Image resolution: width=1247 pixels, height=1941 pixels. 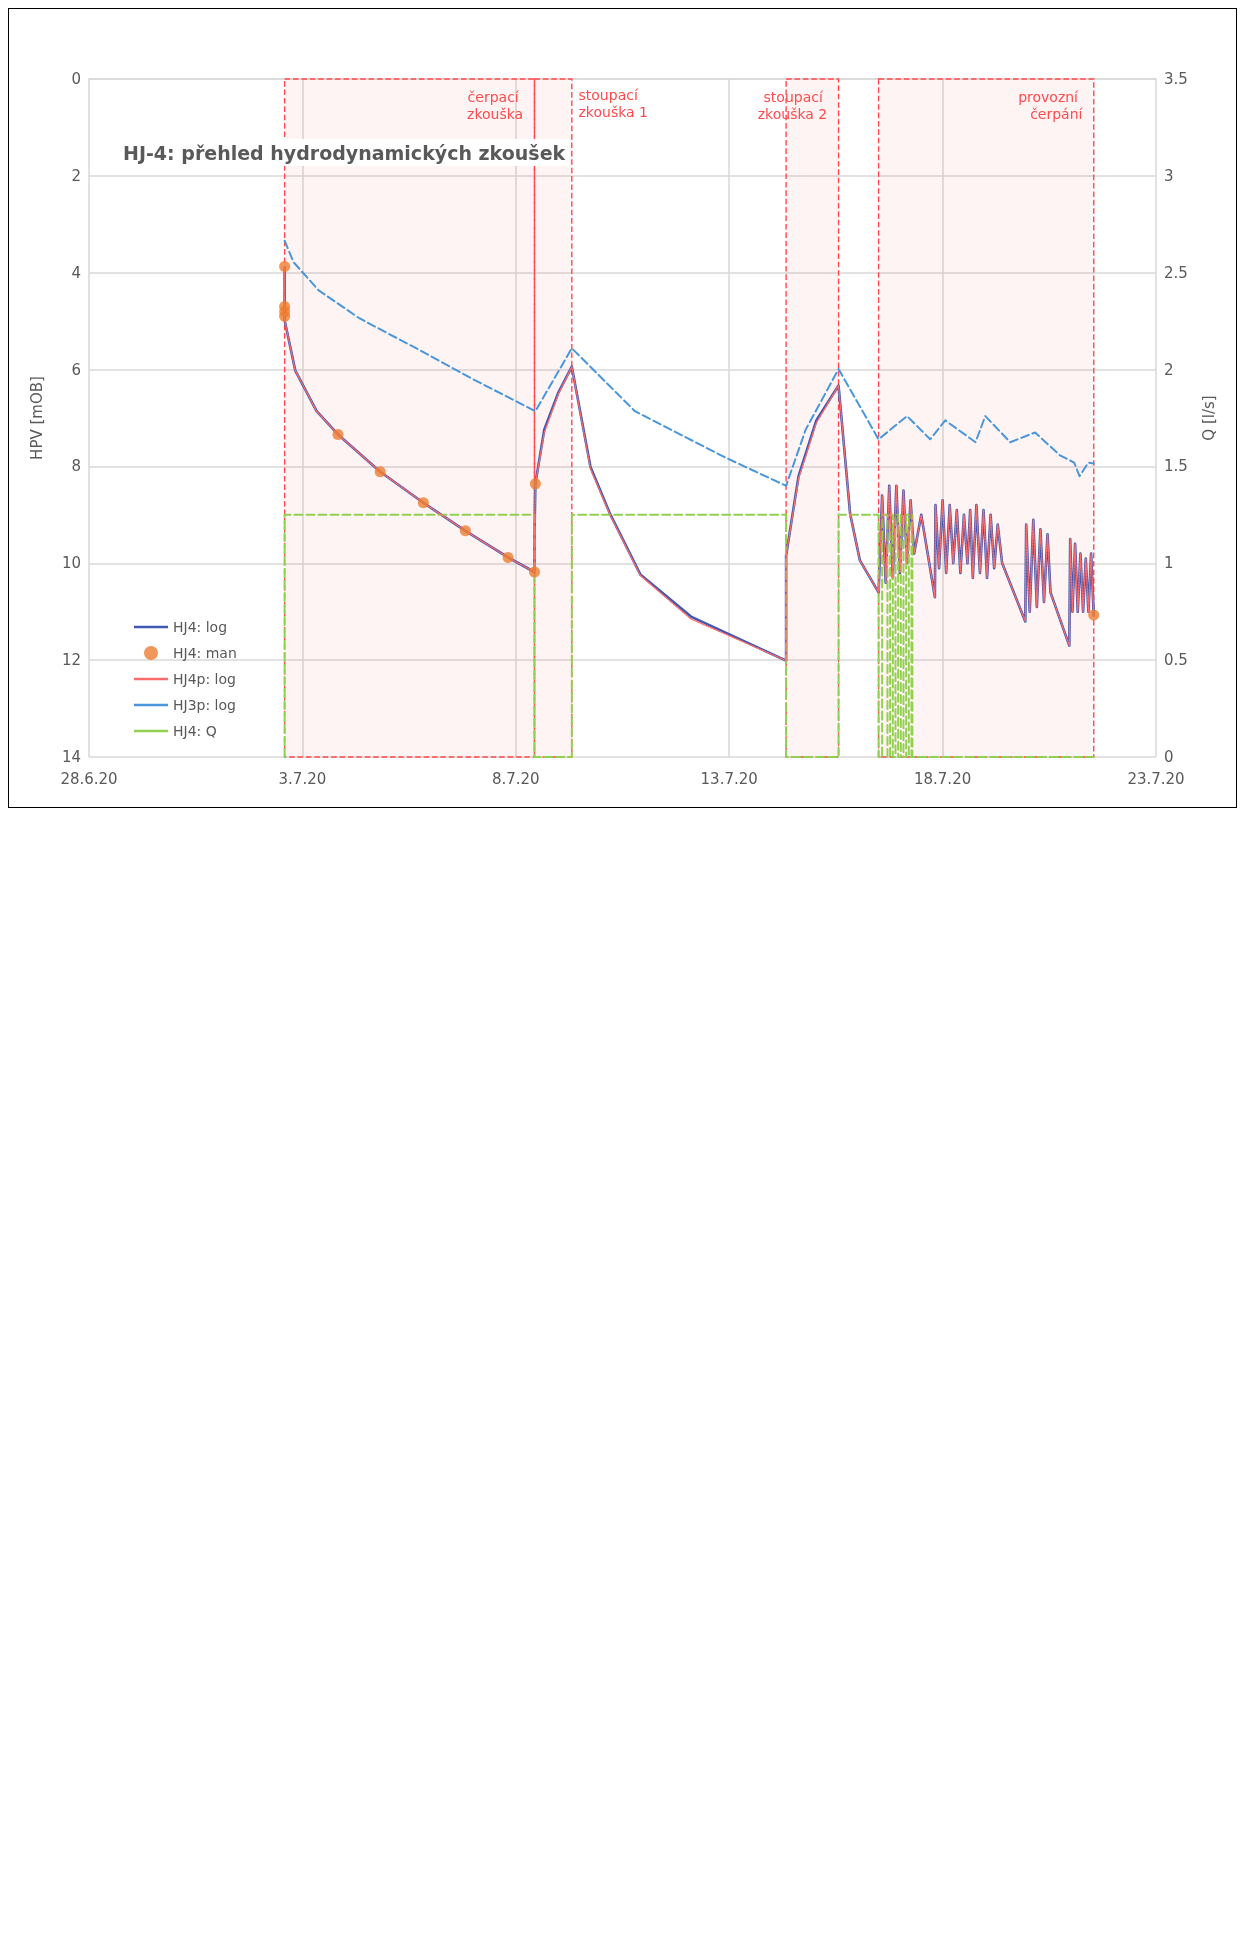 I want to click on y-tick-label: 6, so click(x=76, y=369).